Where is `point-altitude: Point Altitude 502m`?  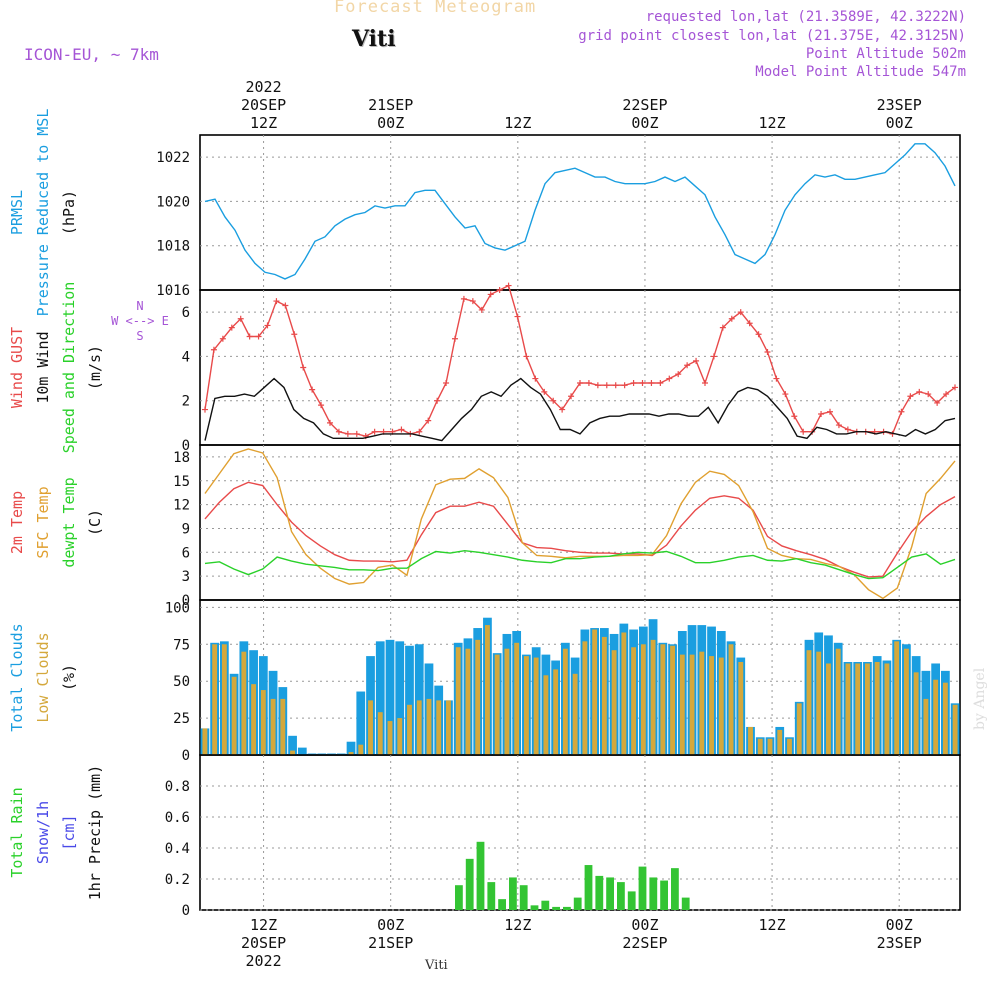 point-altitude: Point Altitude 502m is located at coordinates (885, 54).